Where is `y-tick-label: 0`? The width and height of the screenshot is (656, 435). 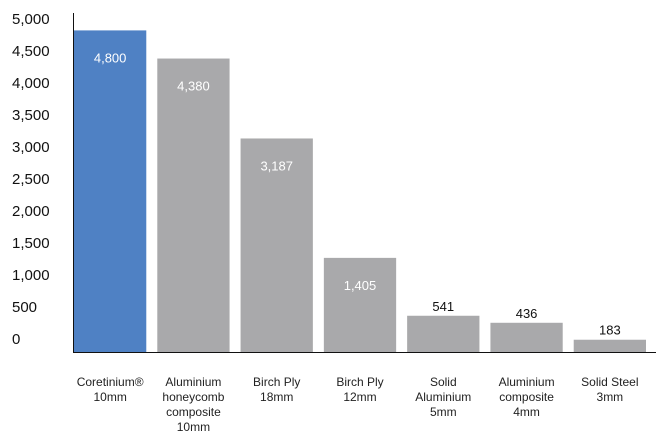 y-tick-label: 0 is located at coordinates (16, 339).